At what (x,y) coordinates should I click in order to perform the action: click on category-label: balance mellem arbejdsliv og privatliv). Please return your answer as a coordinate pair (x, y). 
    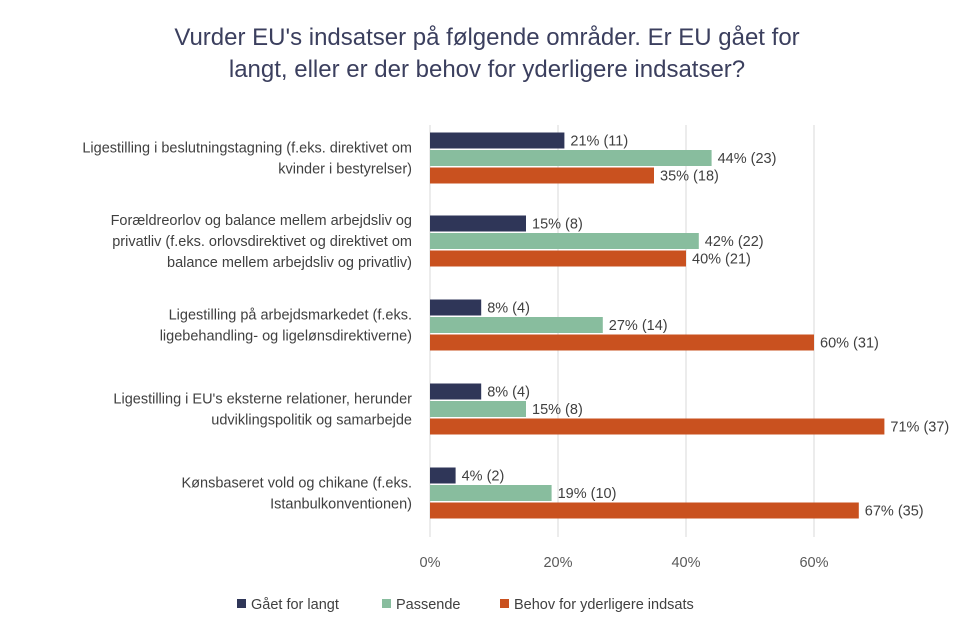
    Looking at the image, I should click on (289, 263).